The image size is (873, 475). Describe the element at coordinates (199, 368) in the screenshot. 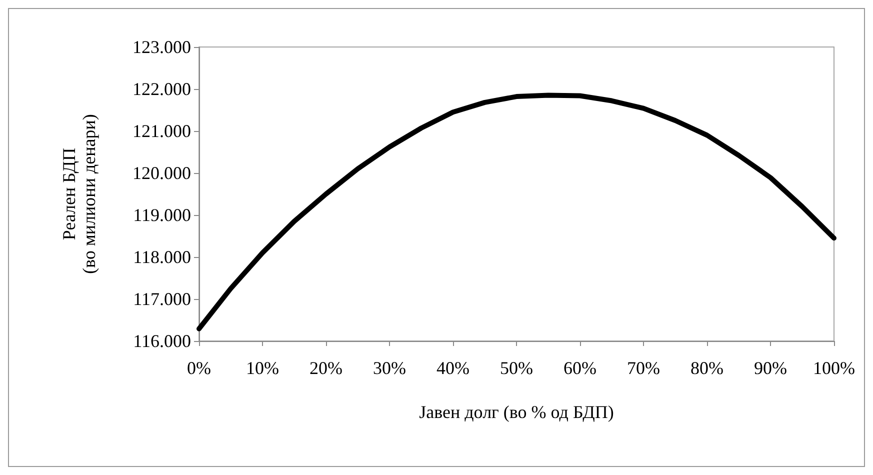

I see `x-tick-label: 0%` at that location.